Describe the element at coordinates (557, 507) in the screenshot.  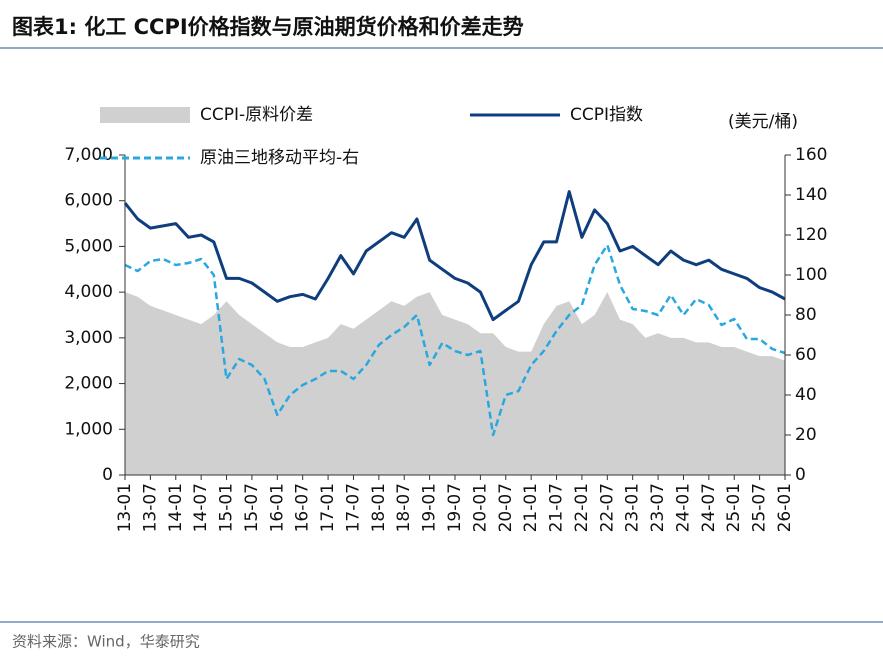
I see `x-tick-label: 21-07` at that location.